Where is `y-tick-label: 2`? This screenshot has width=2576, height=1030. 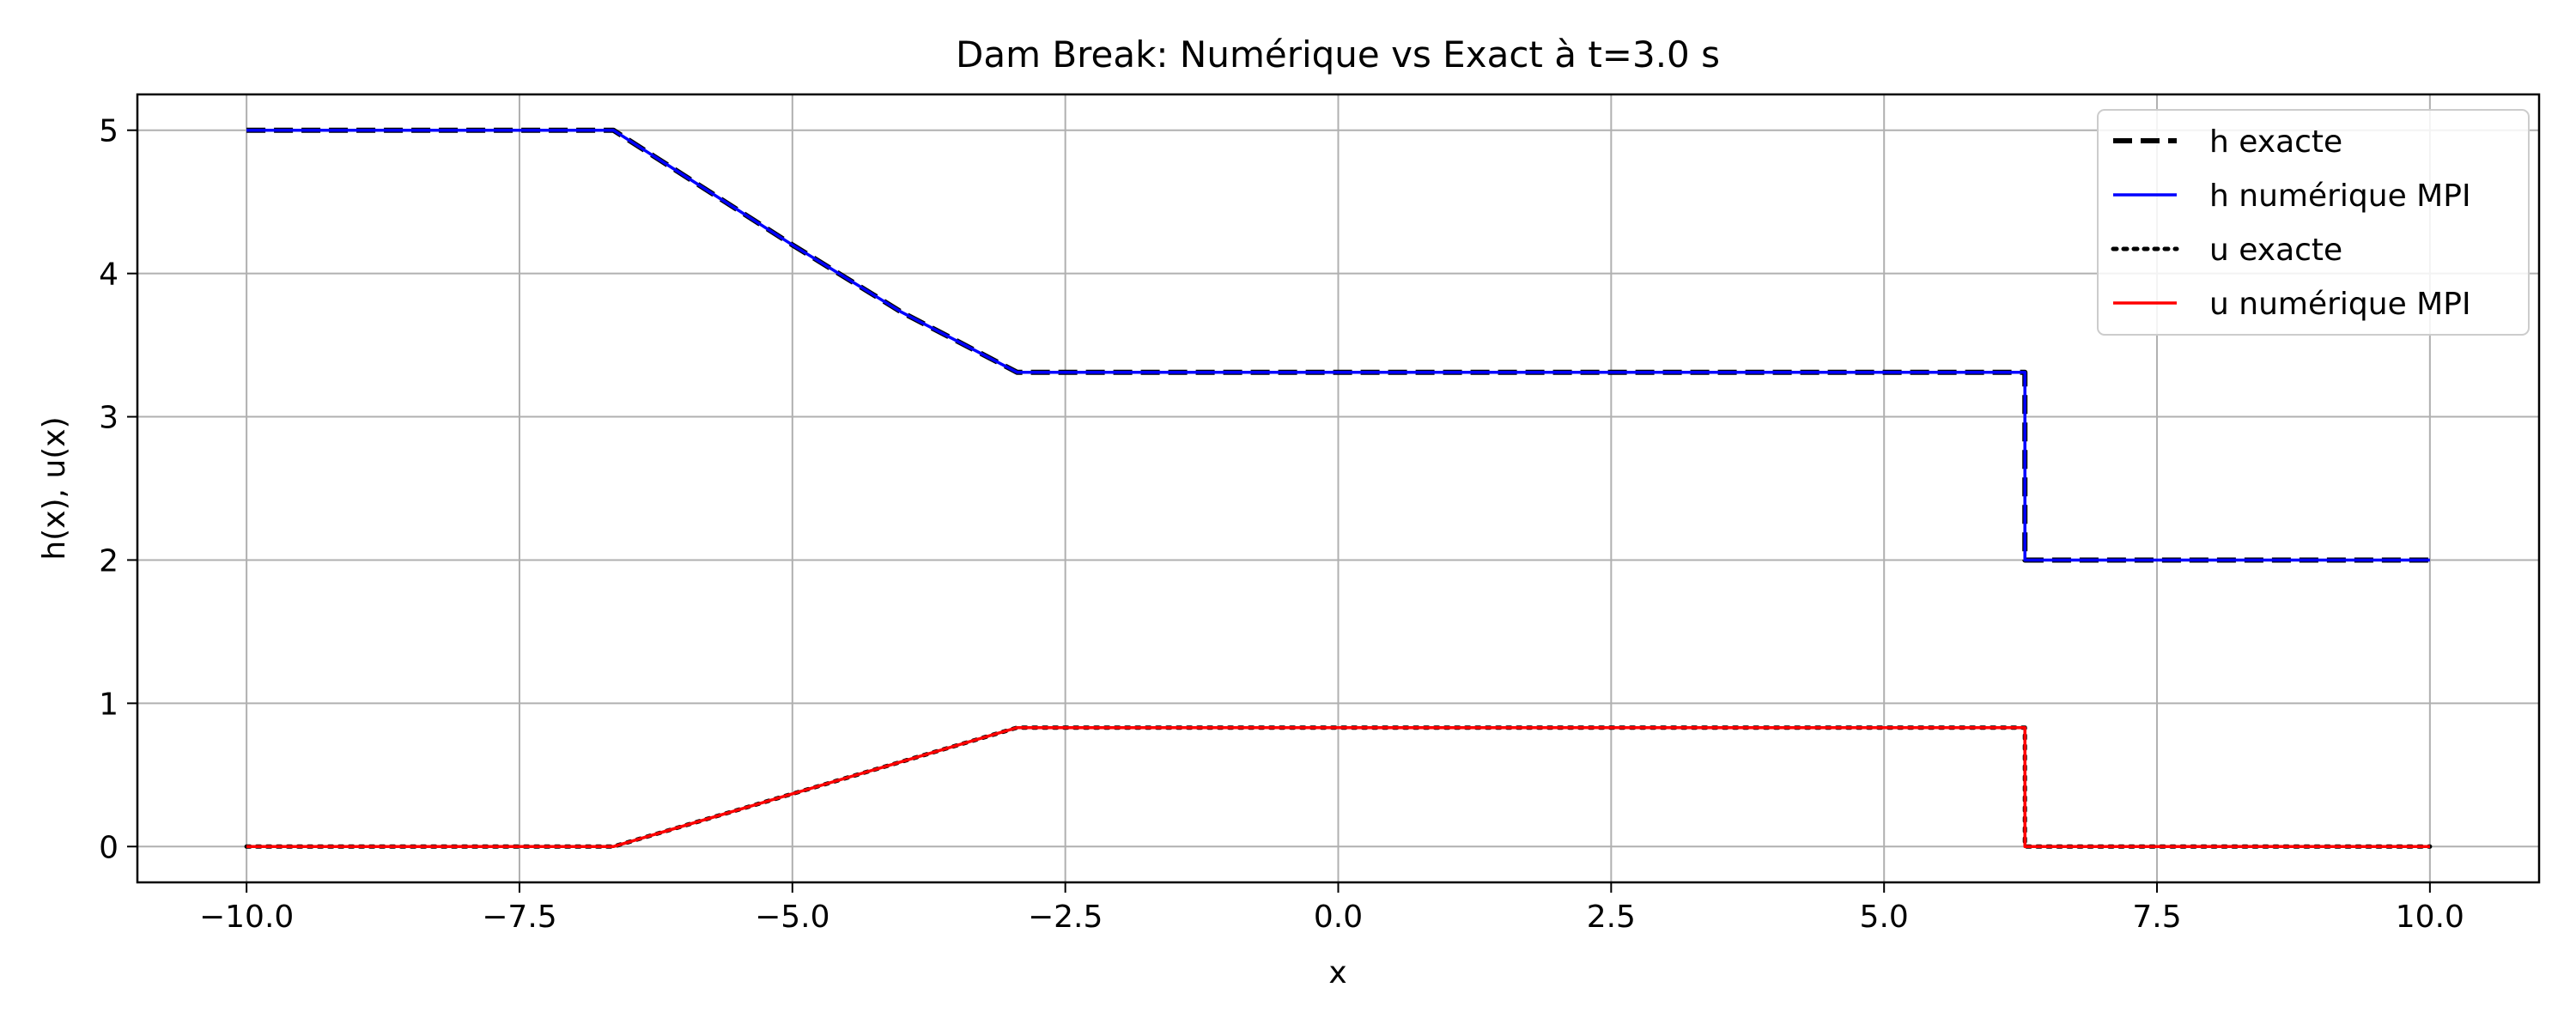
y-tick-label: 2 is located at coordinates (109, 561).